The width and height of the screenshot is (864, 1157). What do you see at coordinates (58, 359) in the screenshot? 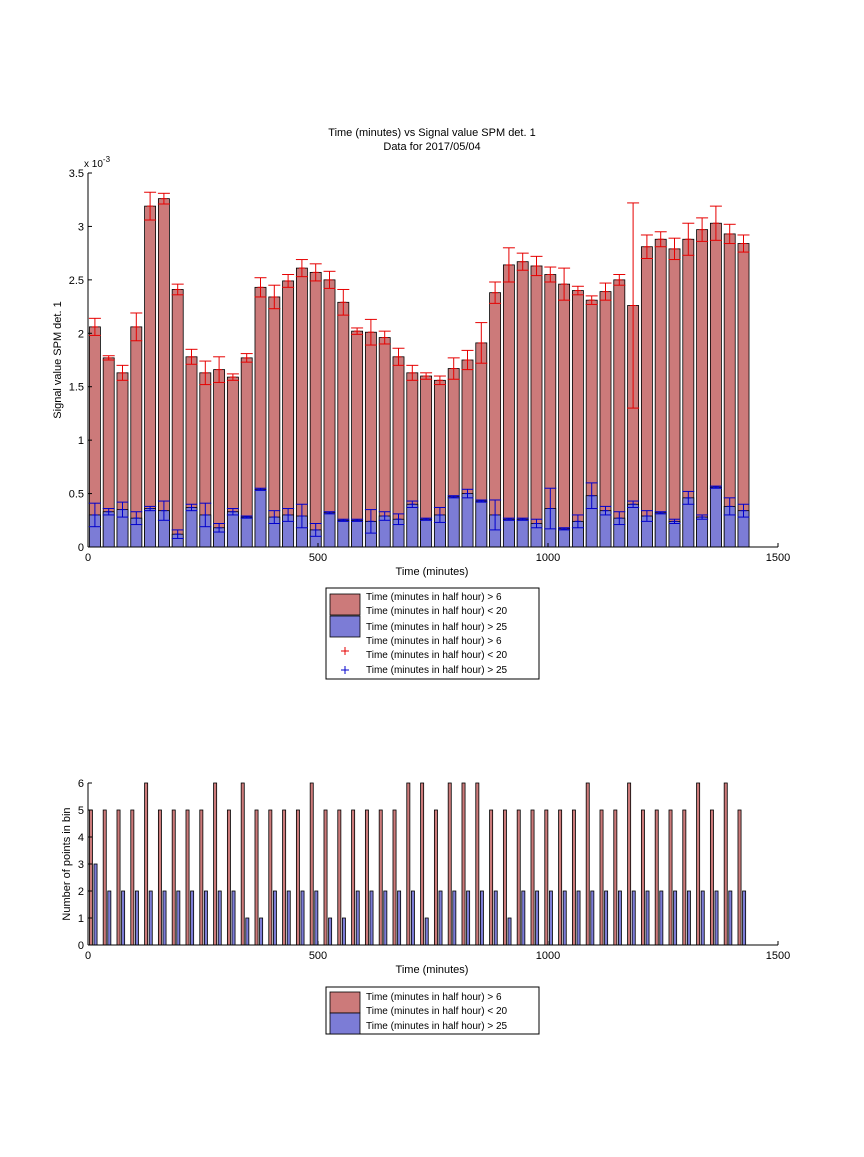
I see `top-y-axis-label: Signal value SPM det. 1` at bounding box center [58, 359].